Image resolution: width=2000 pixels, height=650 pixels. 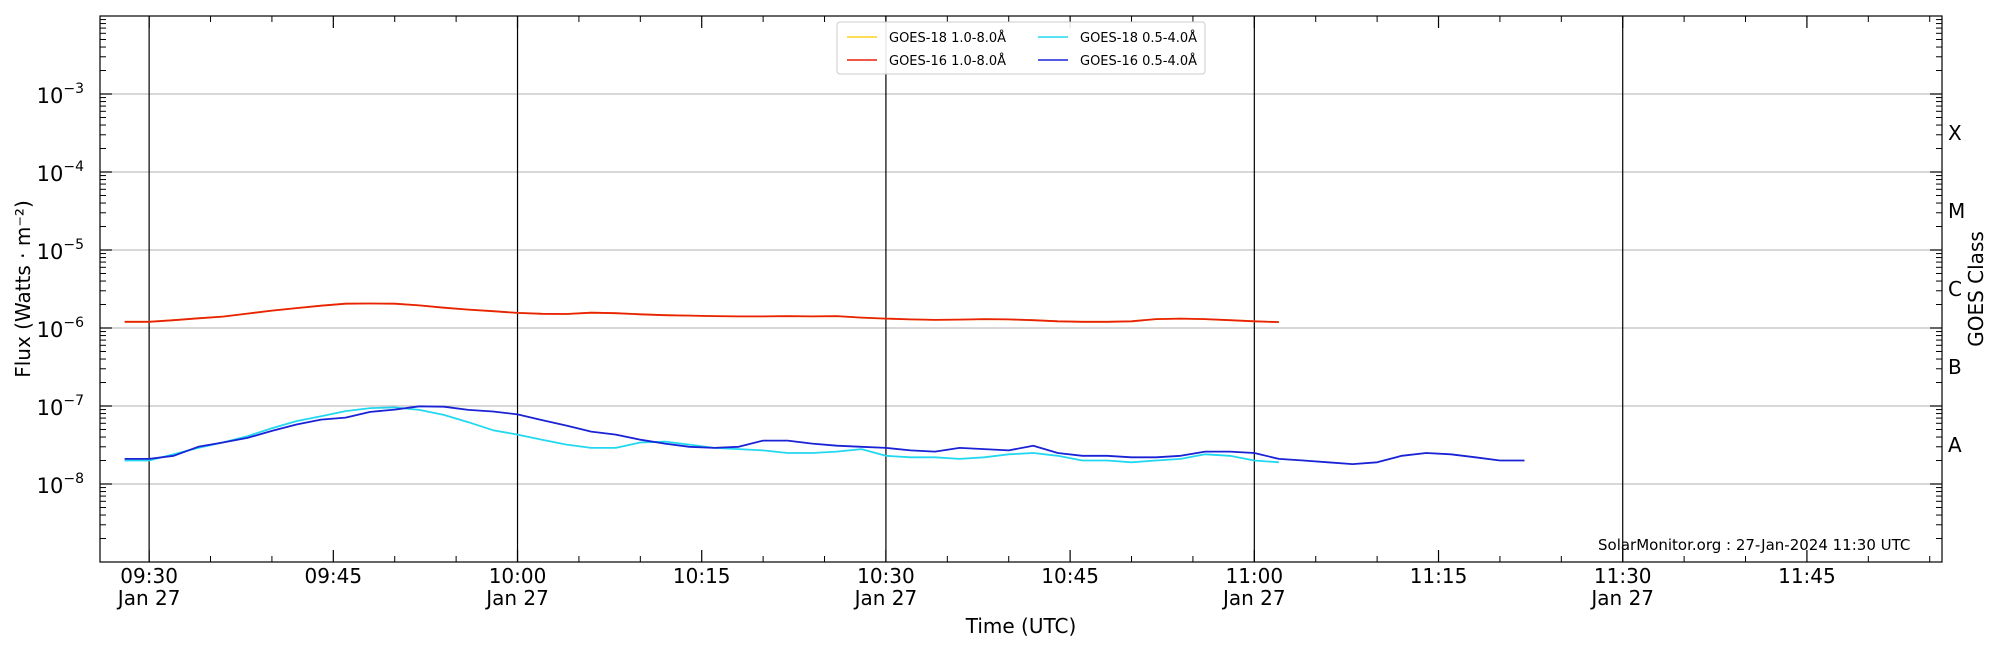 What do you see at coordinates (1138, 61) in the screenshot?
I see `legend-label-3: GOES-16 0.5-4.0Å` at bounding box center [1138, 61].